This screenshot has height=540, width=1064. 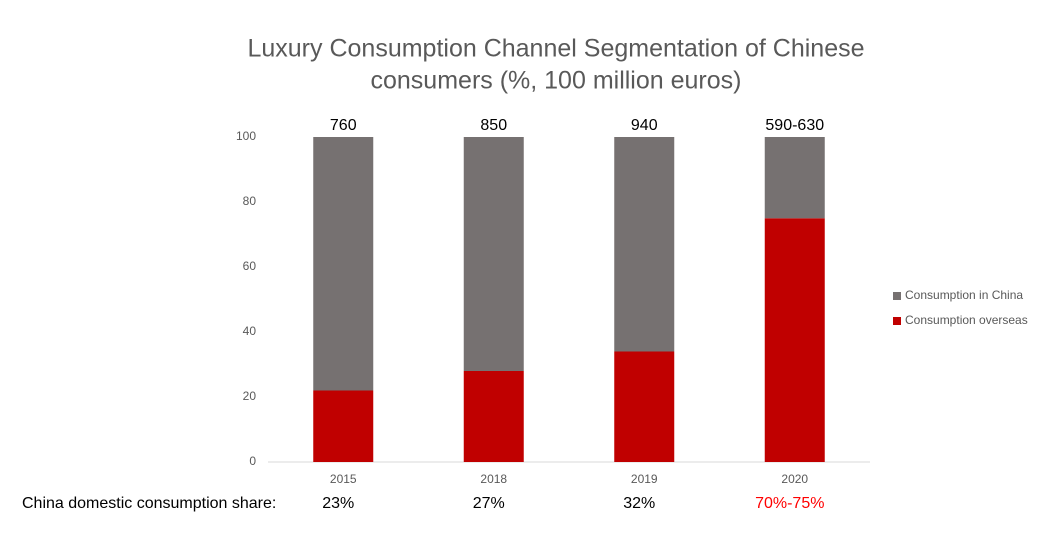 What do you see at coordinates (343, 479) in the screenshot?
I see `x-tick-label: 2015` at bounding box center [343, 479].